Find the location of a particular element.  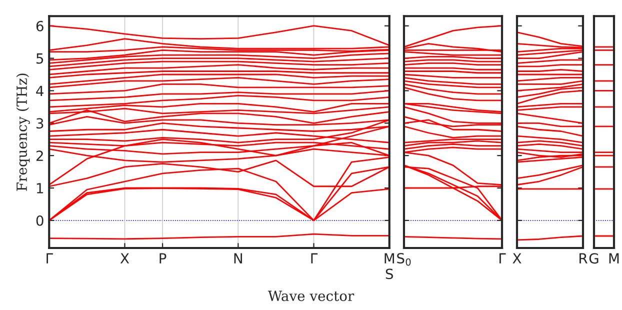

x-tick-label: S$_{0}$ is located at coordinates (404, 259).